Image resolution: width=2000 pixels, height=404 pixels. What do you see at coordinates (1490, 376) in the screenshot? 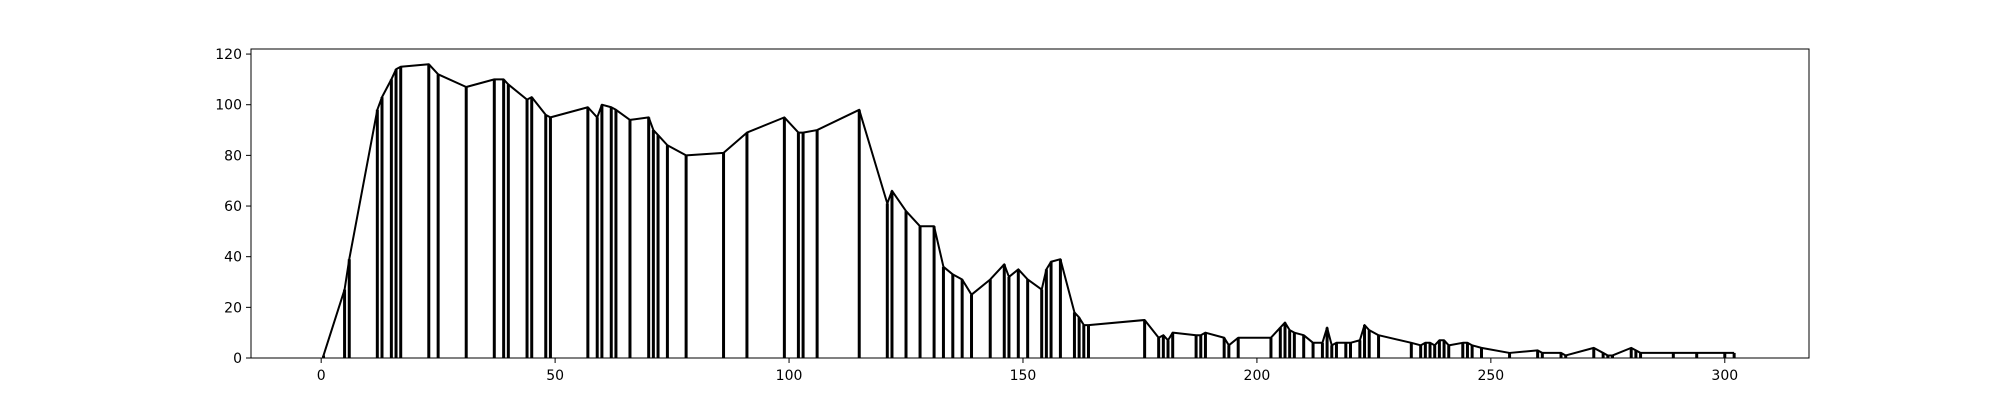
I see `x-tick-label: 250` at bounding box center [1490, 376].